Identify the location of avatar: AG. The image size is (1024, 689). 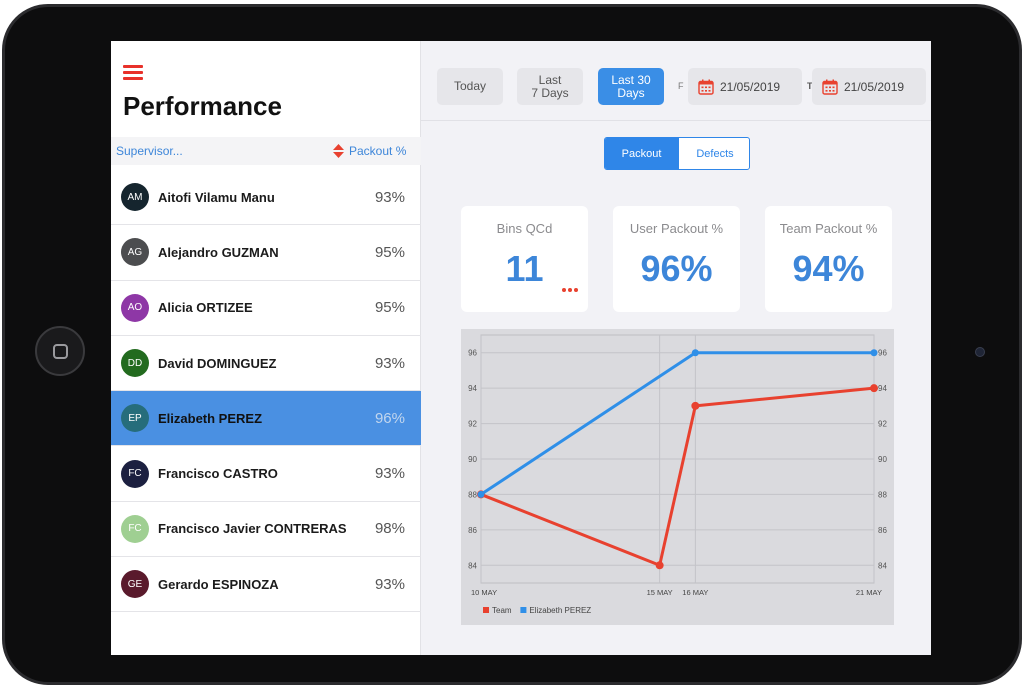
(135, 252).